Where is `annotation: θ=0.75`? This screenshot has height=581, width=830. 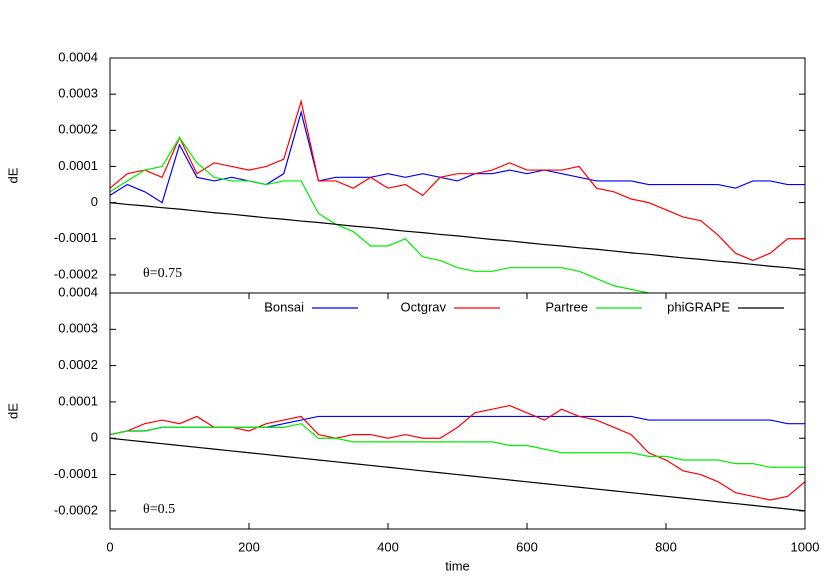 annotation: θ=0.75 is located at coordinates (162, 273).